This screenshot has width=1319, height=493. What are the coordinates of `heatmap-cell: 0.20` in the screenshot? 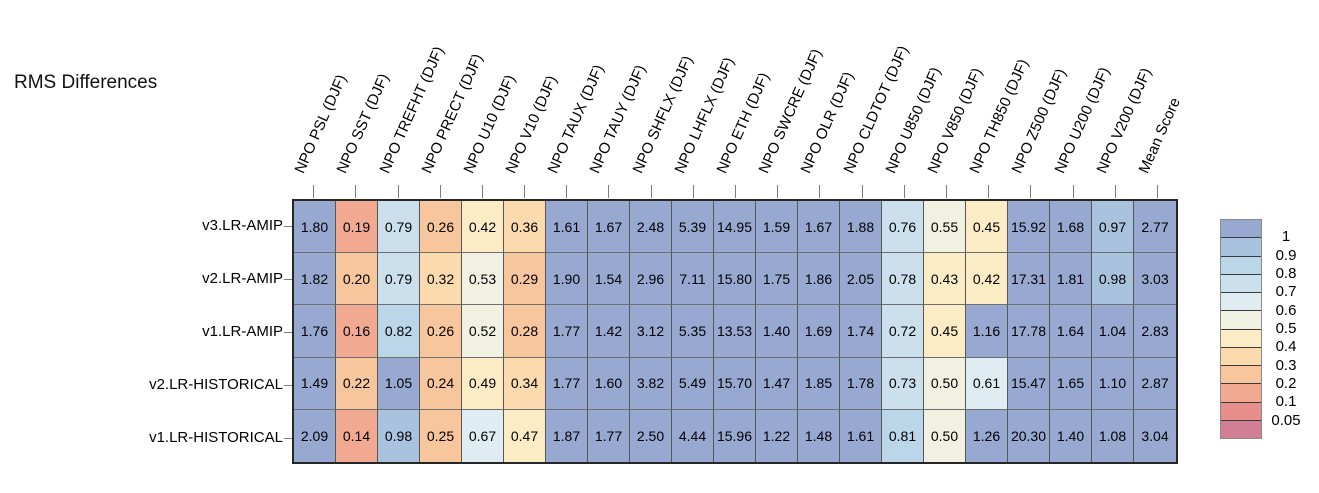 It's located at (357, 279).